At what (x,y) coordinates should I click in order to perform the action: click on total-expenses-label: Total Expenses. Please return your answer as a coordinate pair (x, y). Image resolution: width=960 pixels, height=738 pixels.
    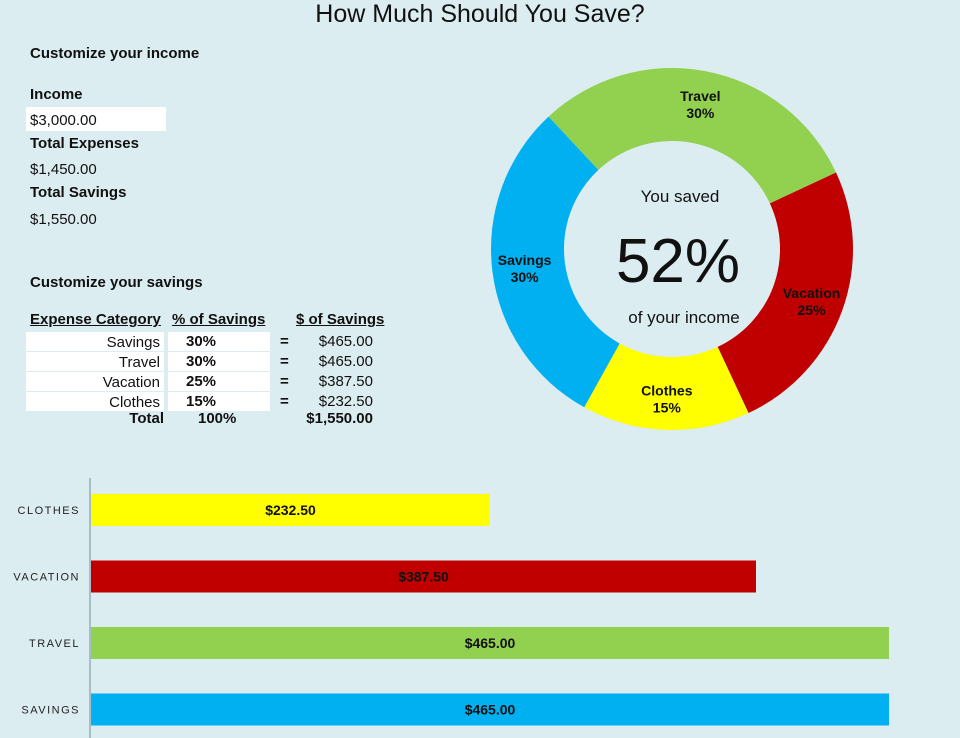
    Looking at the image, I should click on (84, 143).